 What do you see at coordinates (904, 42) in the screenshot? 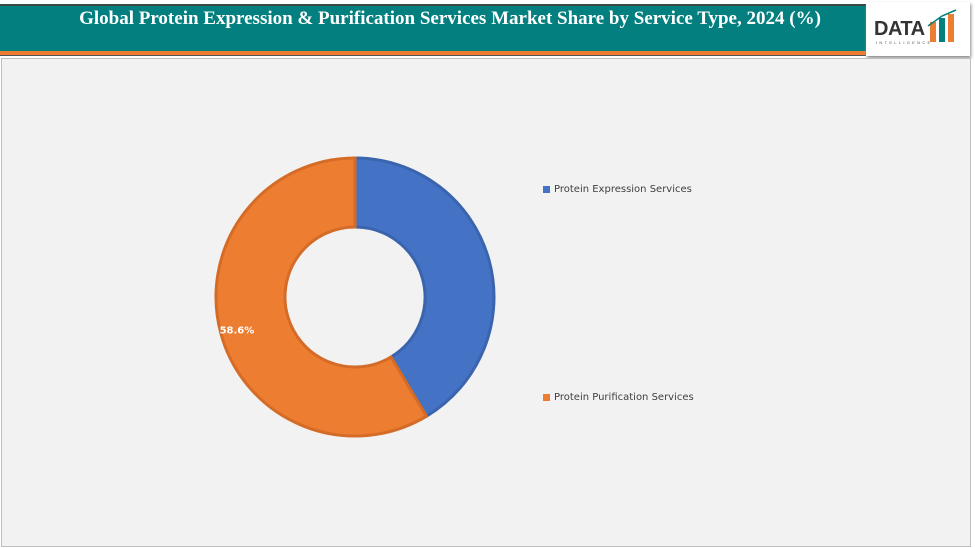
I see `logo-subtext: INTELLIGENCE` at bounding box center [904, 42].